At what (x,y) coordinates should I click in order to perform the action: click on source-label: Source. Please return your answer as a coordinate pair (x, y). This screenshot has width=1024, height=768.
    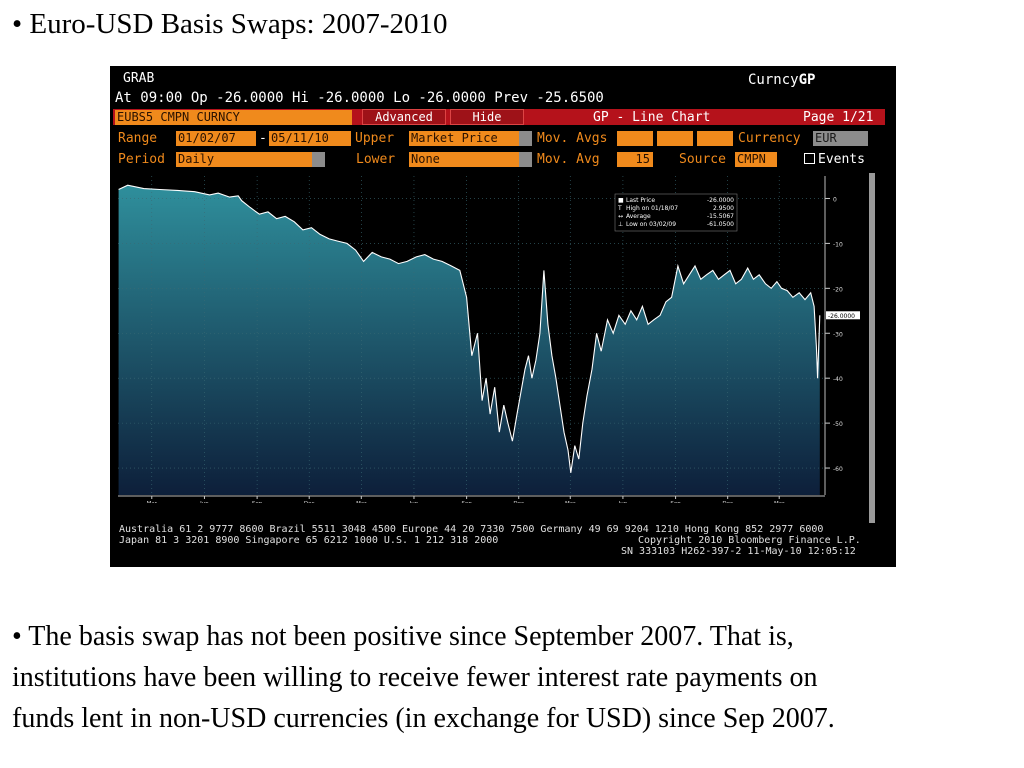
    Looking at the image, I should click on (702, 159).